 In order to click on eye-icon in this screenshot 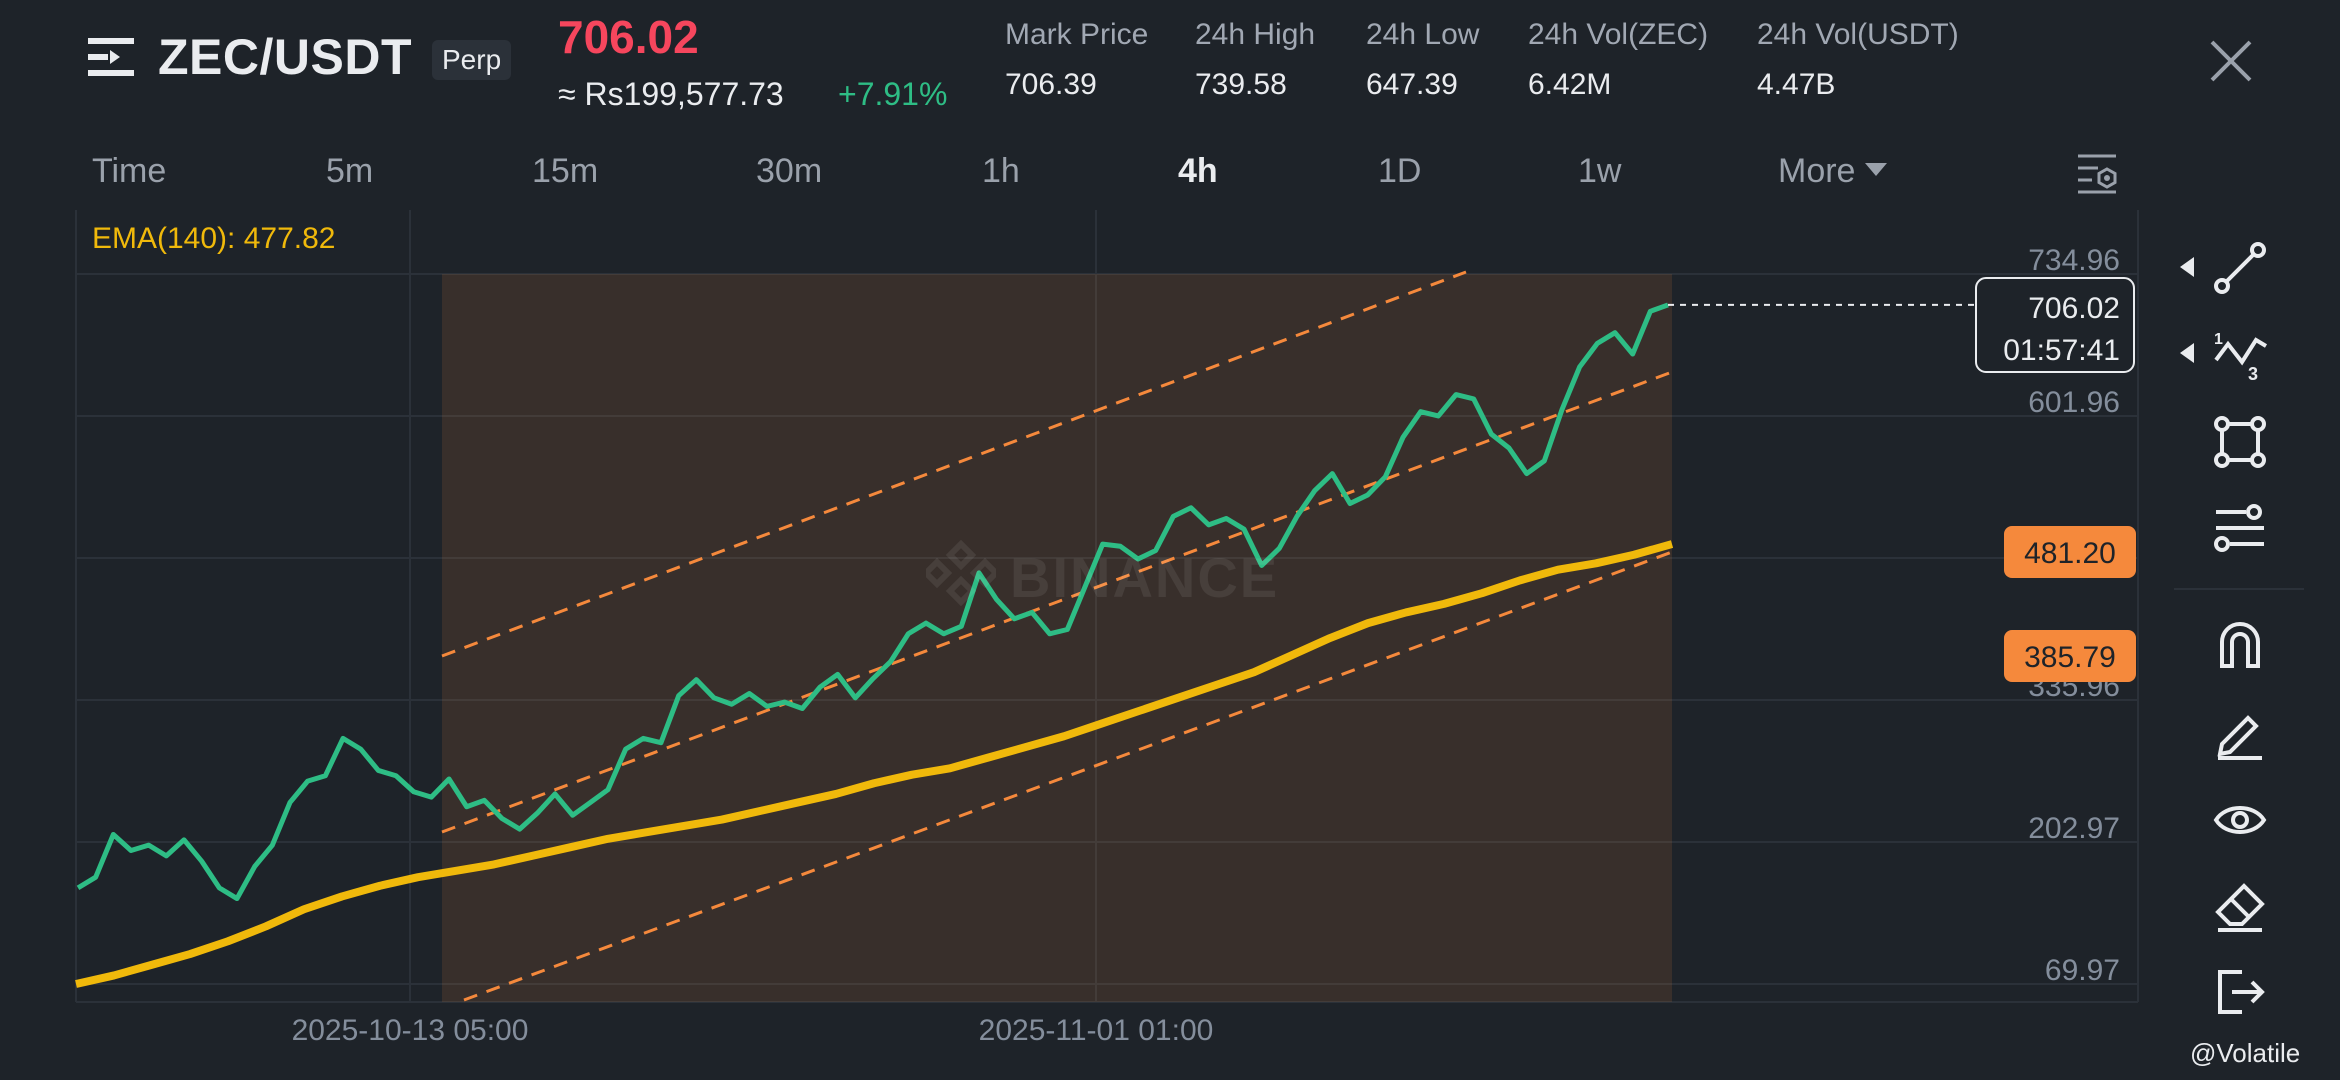, I will do `click(2240, 820)`.